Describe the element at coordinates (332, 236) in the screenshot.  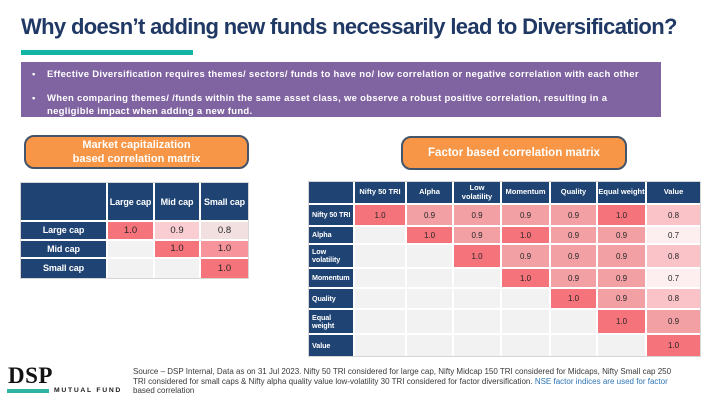
I see `matrix-row-label: Alpha` at that location.